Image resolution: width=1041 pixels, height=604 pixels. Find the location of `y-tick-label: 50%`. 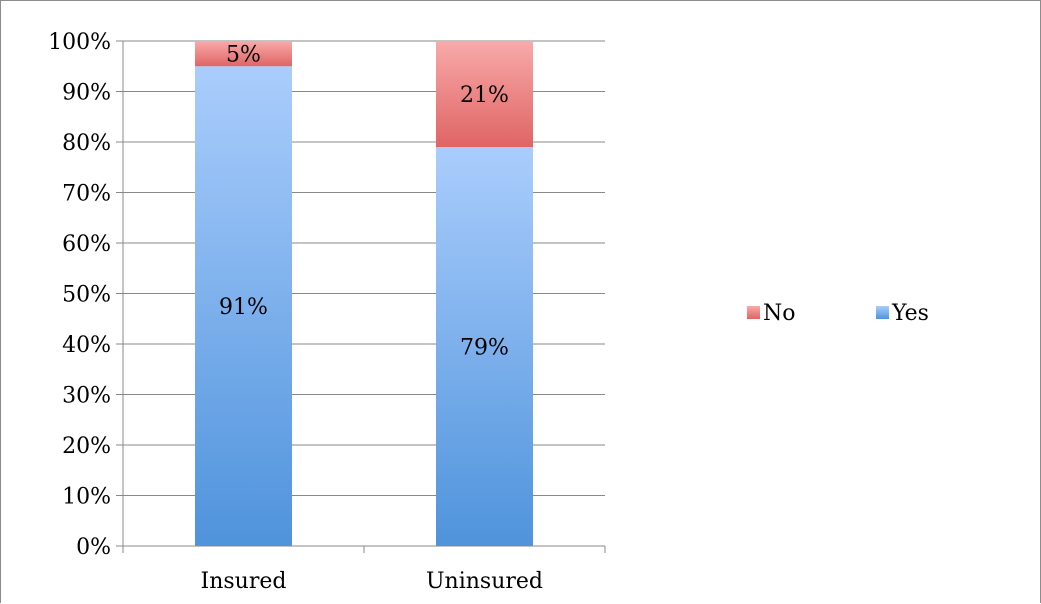

y-tick-label: 50% is located at coordinates (86, 295).